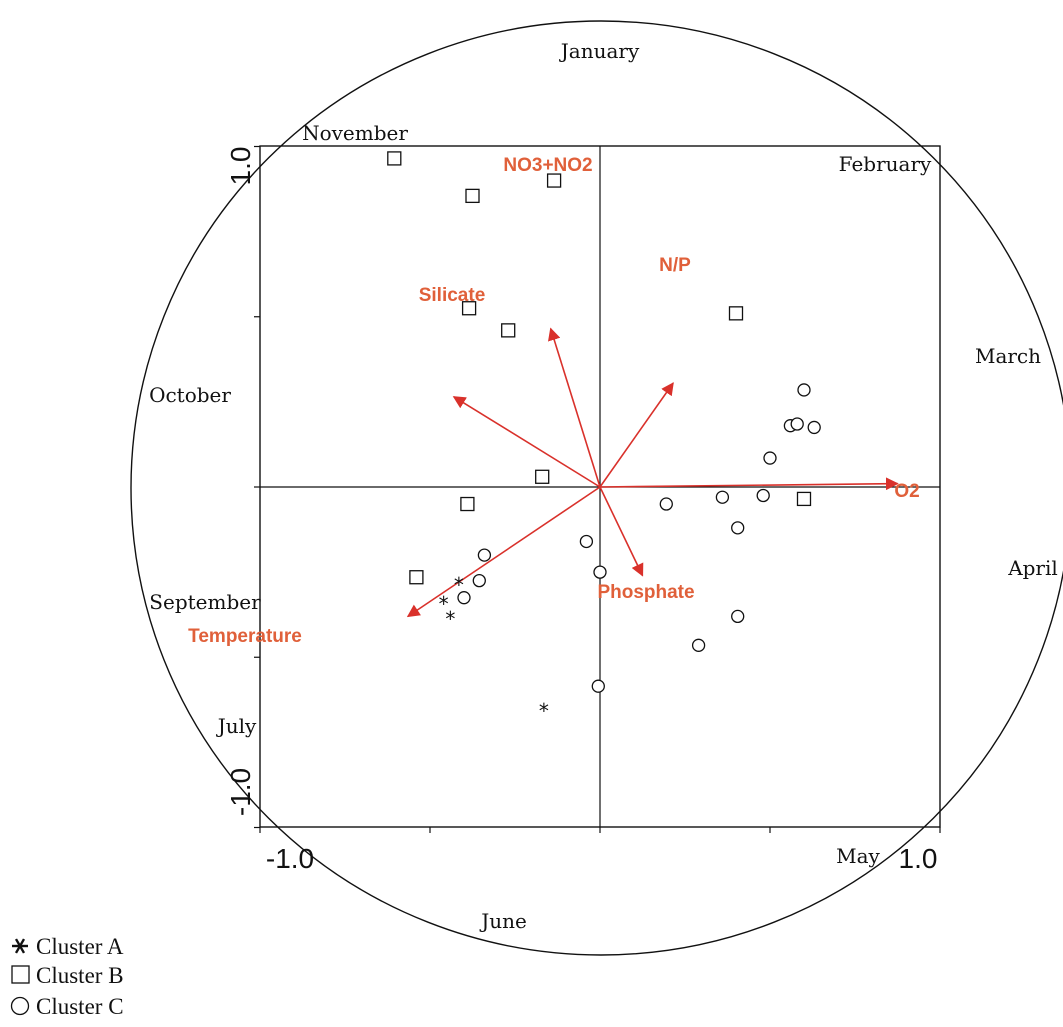 The height and width of the screenshot is (1027, 1063). Describe the element at coordinates (885, 164) in the screenshot. I see `month-label-february: February` at that location.